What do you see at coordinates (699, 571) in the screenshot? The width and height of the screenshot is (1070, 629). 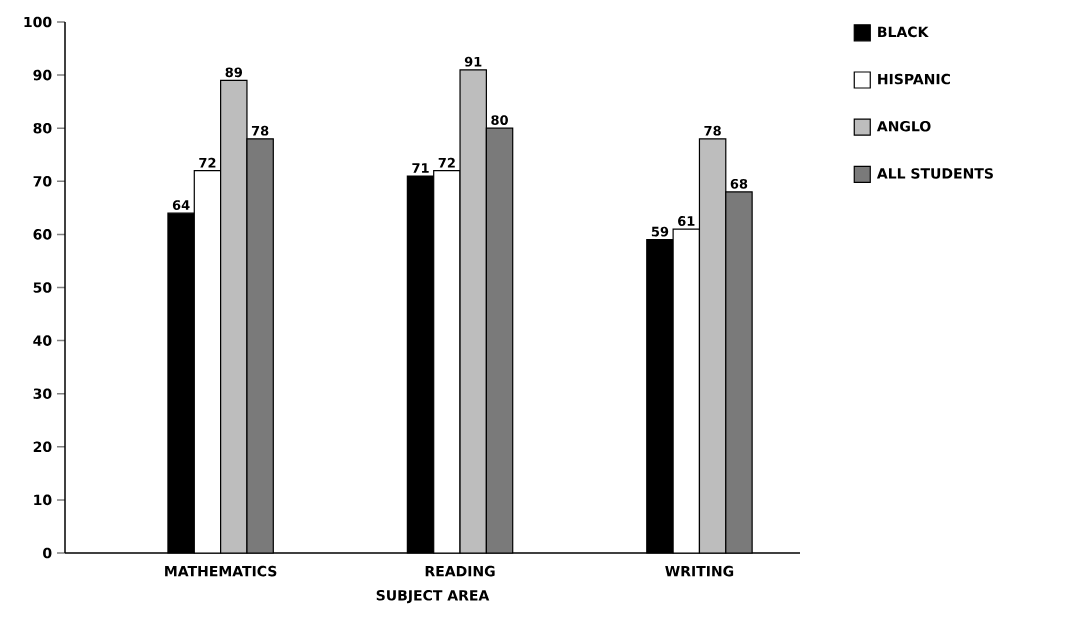 I see `x-tick-label: WRITING` at bounding box center [699, 571].